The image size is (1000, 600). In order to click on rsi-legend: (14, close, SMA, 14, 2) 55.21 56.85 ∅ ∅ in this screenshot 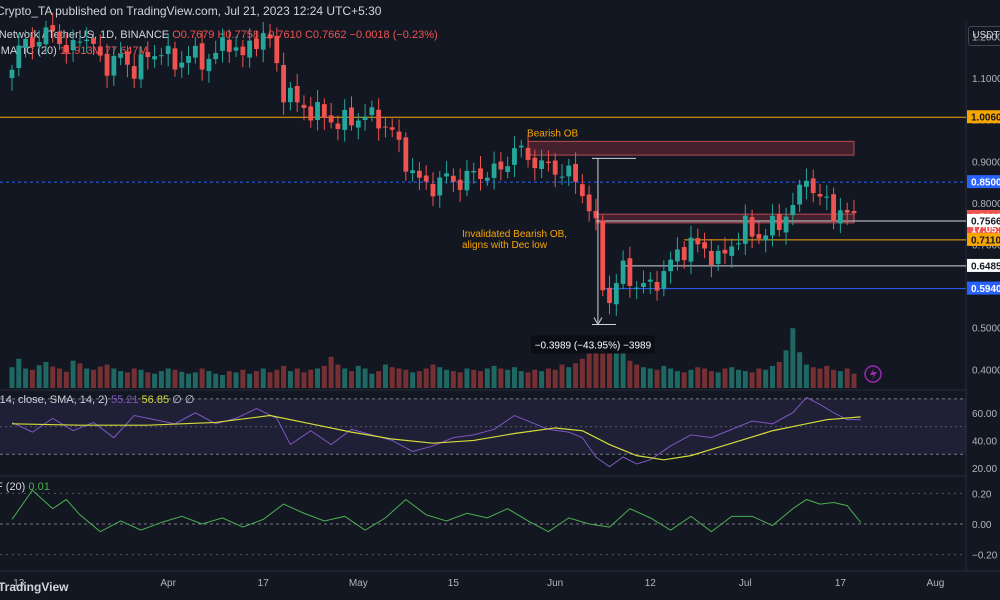, I will do `click(97, 399)`.